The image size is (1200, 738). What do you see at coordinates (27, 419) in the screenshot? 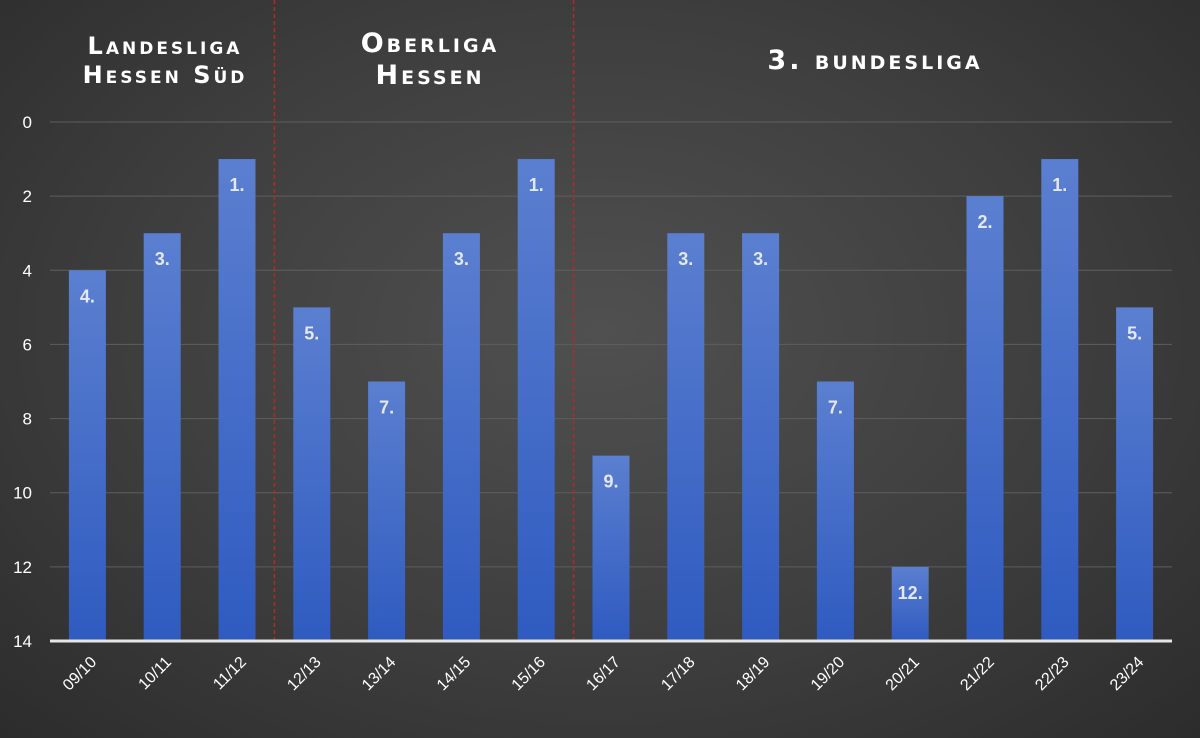
I see `y-tick-label: 8` at bounding box center [27, 419].